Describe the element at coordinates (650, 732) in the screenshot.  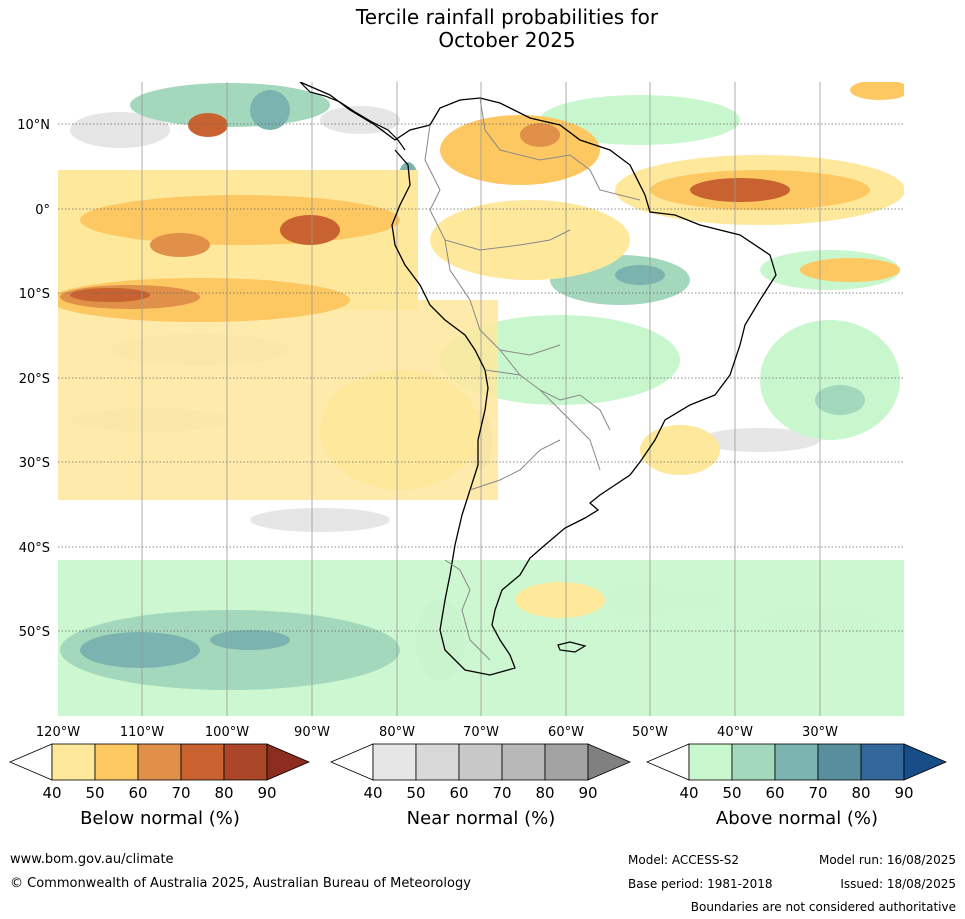
I see `lon-label: 50°W` at that location.